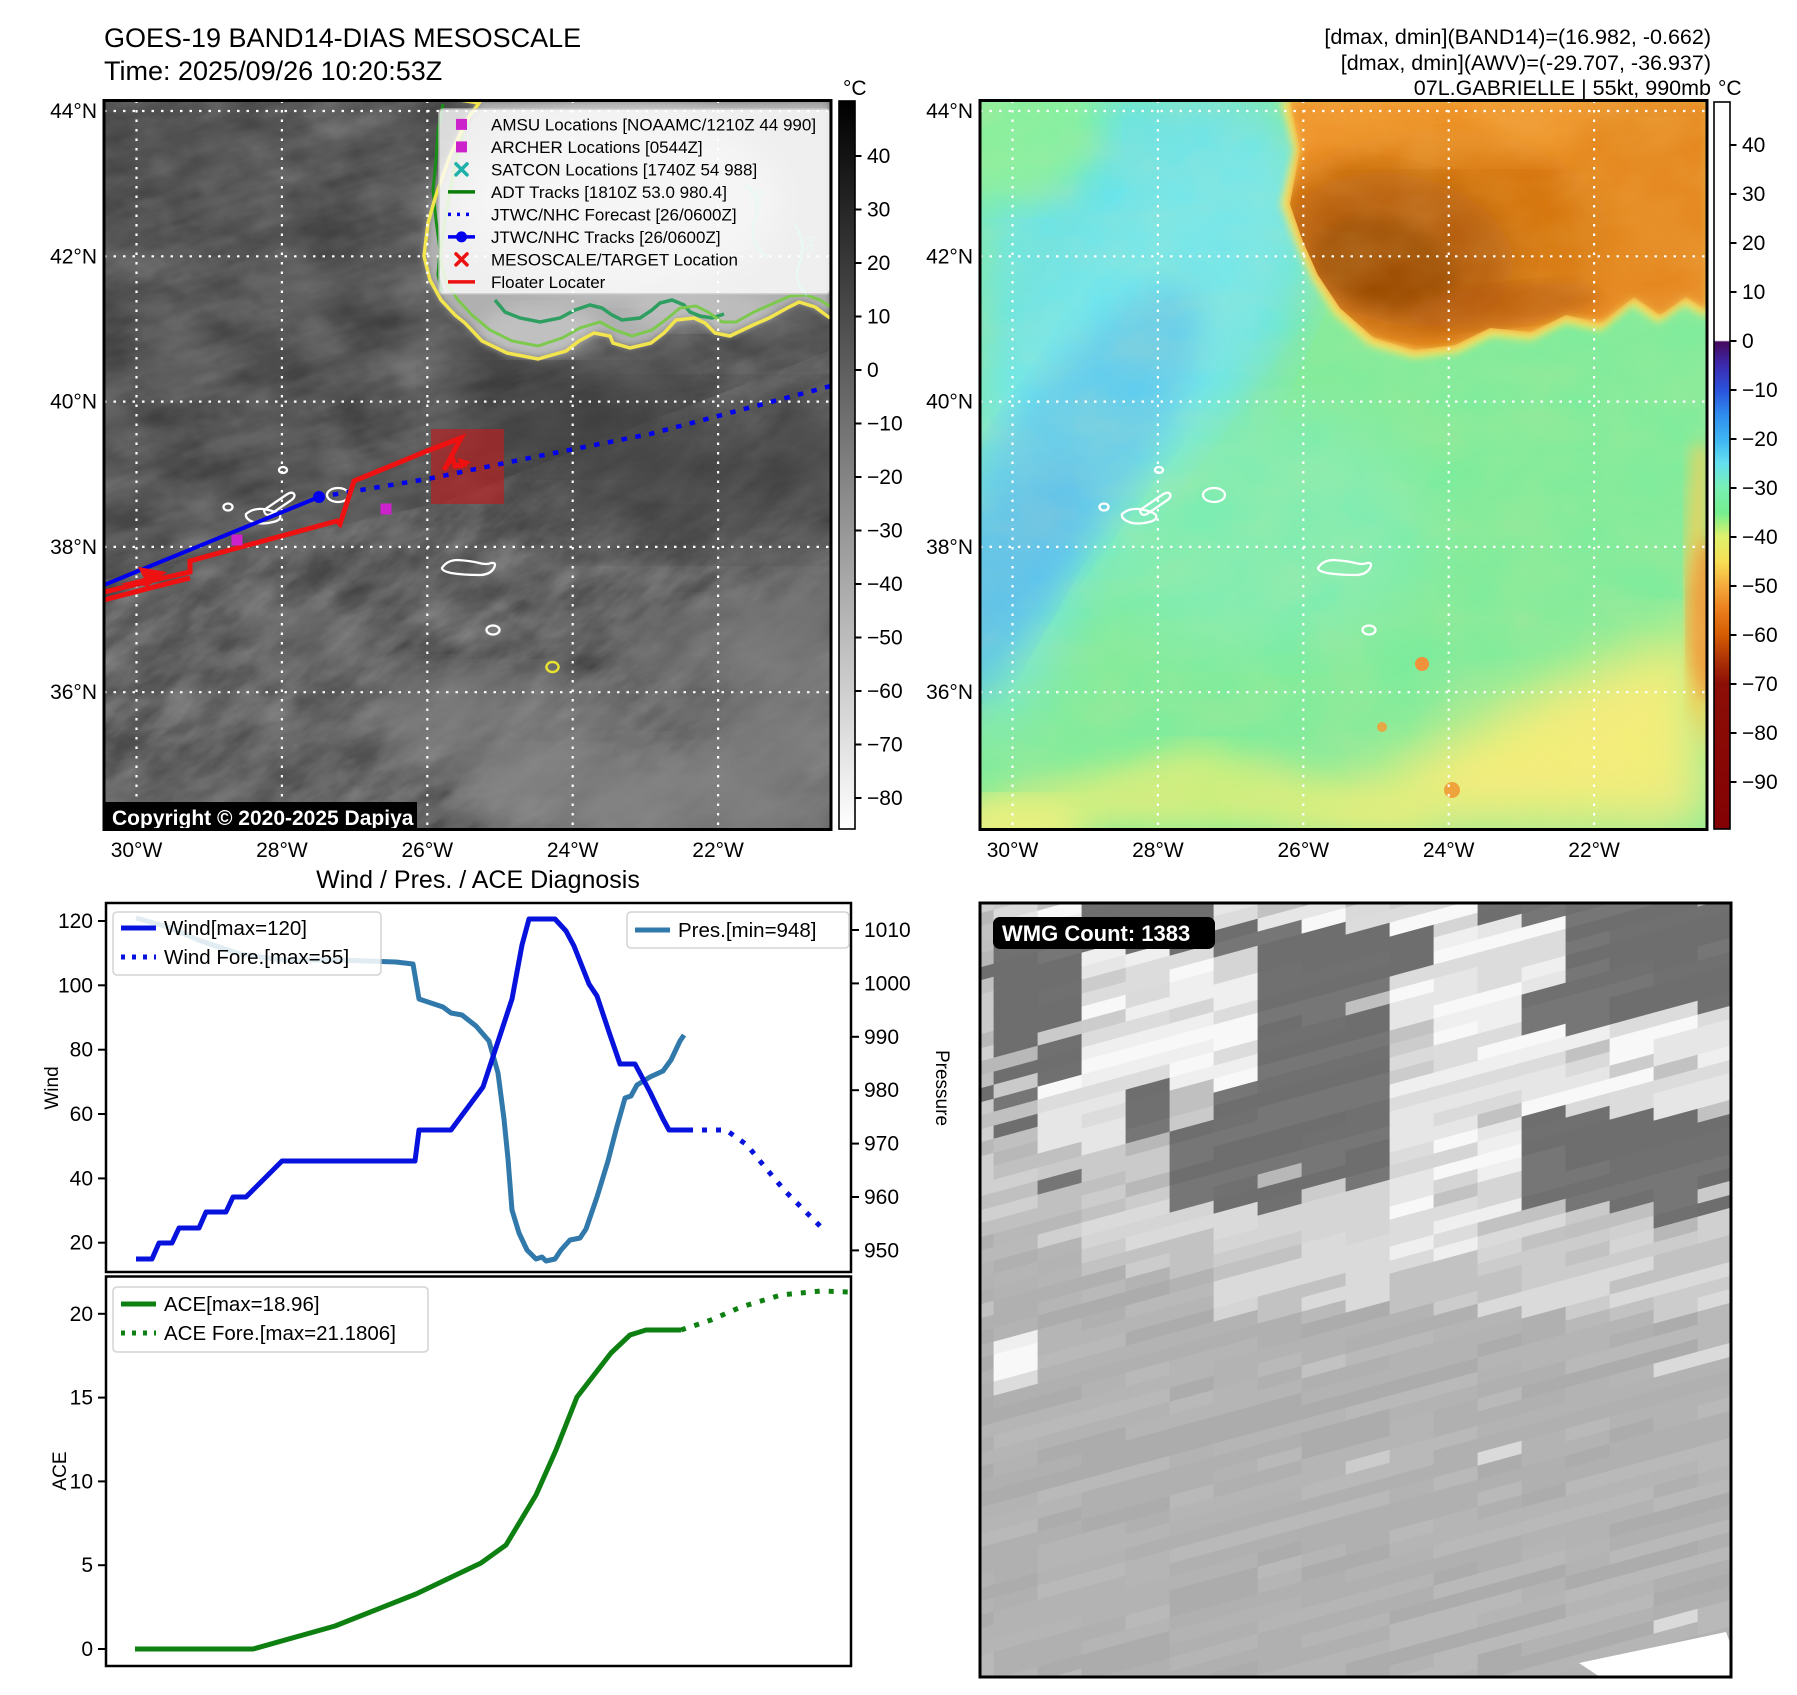 The width and height of the screenshot is (1797, 1695). I want to click on svg-text: ADT Tracks [1810Z 53.0 980.4], so click(609, 192).